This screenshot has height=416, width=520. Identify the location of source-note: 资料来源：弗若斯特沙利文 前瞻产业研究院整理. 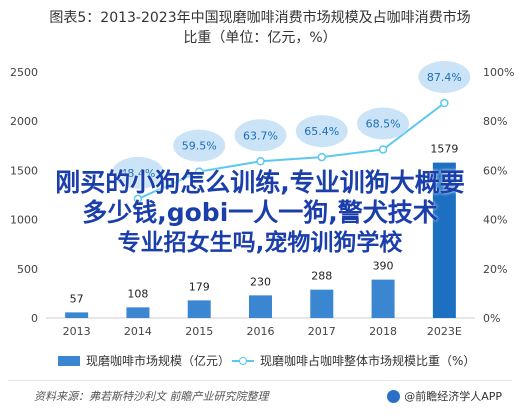
(151, 396).